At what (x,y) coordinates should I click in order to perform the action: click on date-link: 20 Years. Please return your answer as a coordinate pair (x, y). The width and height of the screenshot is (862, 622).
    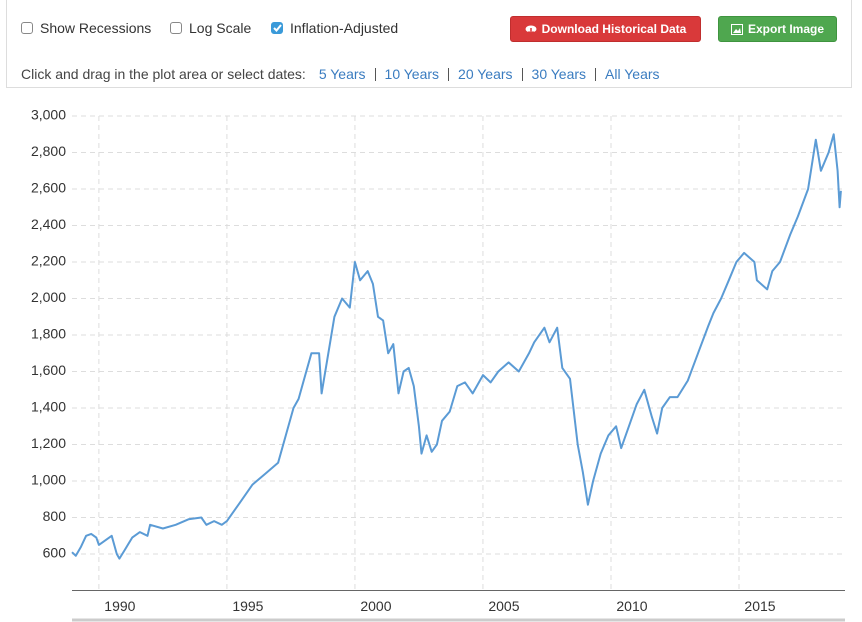
    Looking at the image, I should click on (485, 74).